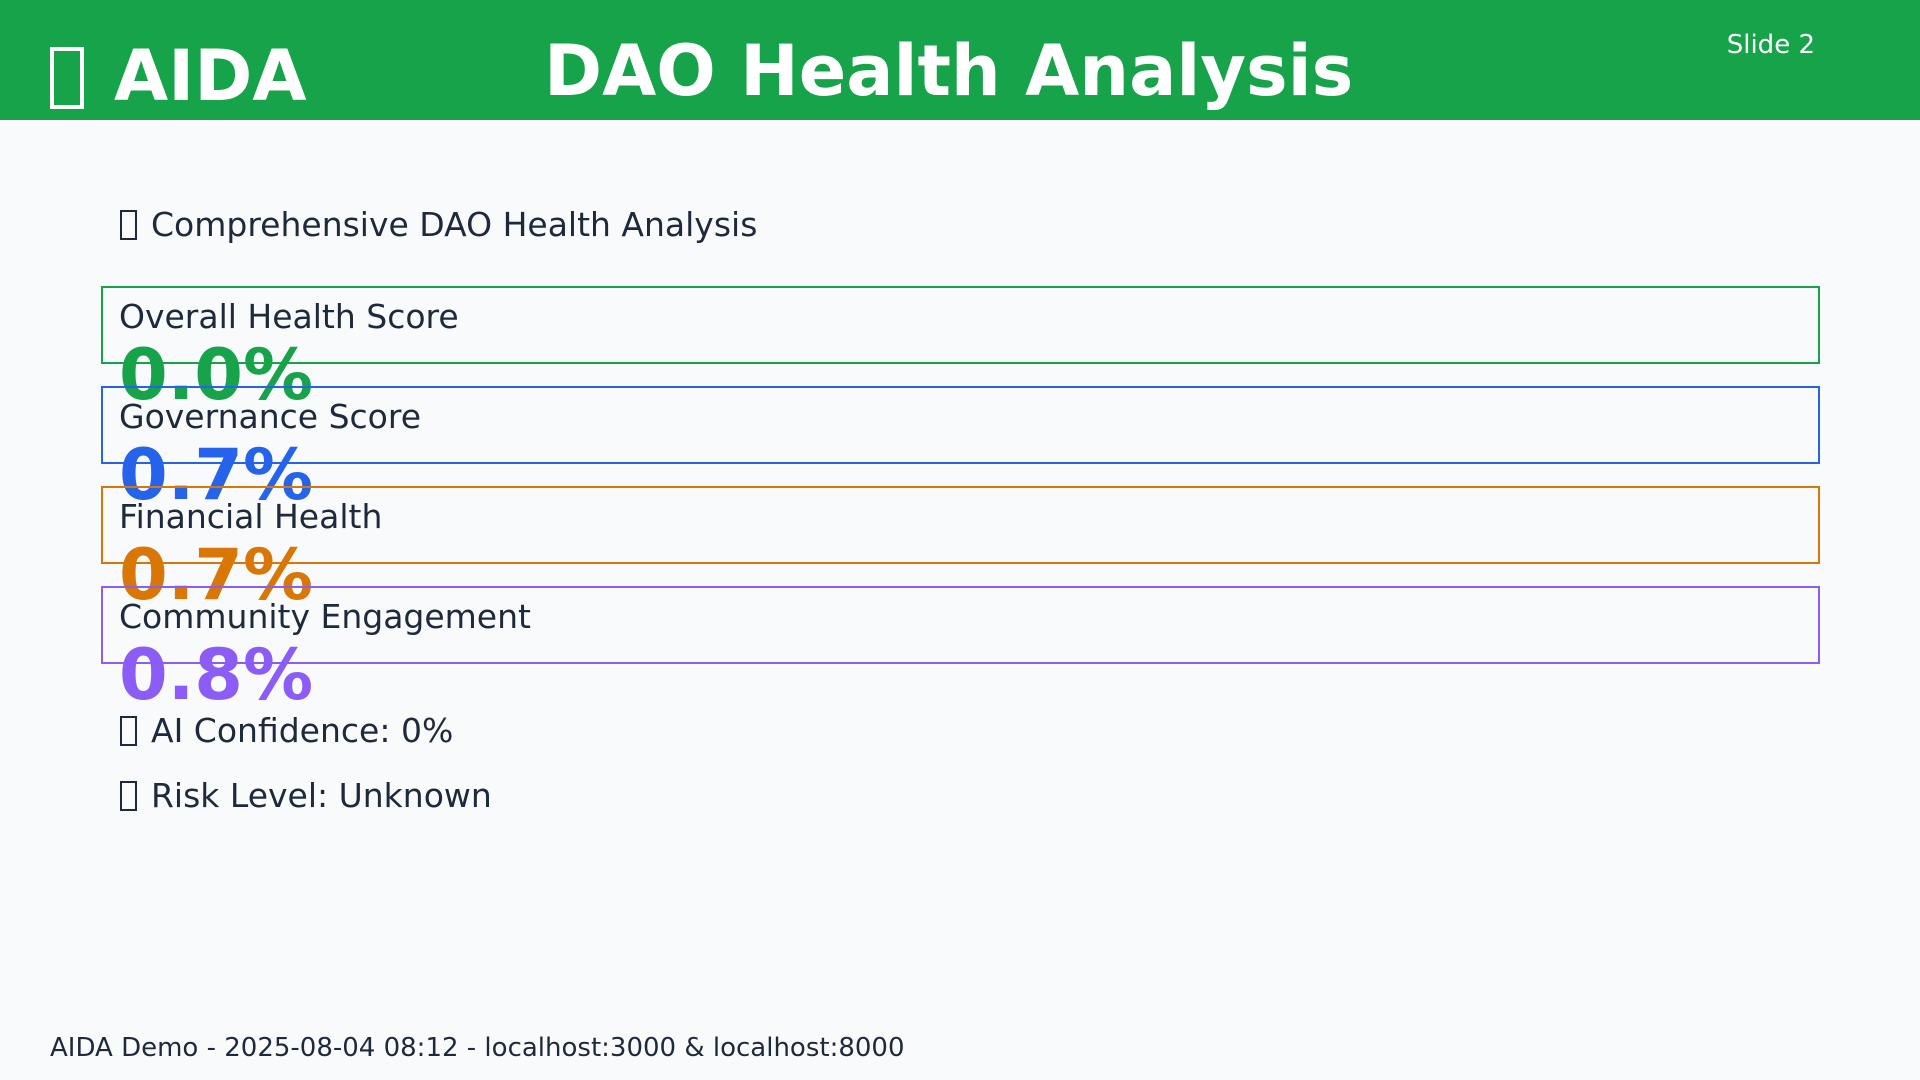 This screenshot has height=1080, width=1920. I want to click on metric-governance-score: Governance Score 0.7%, so click(960, 448).